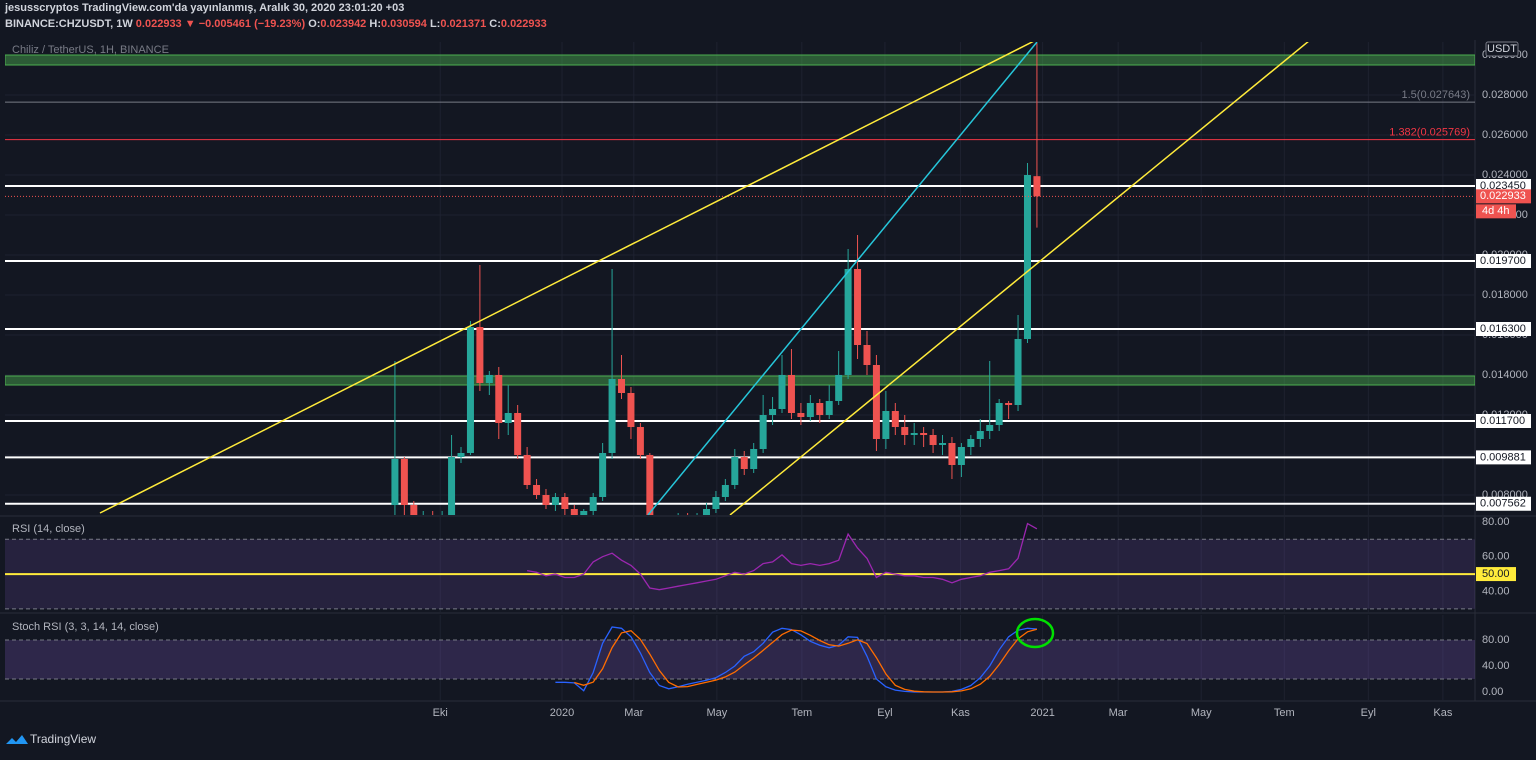  I want to click on fib-label: 1.382(0.025769), so click(1429, 133).